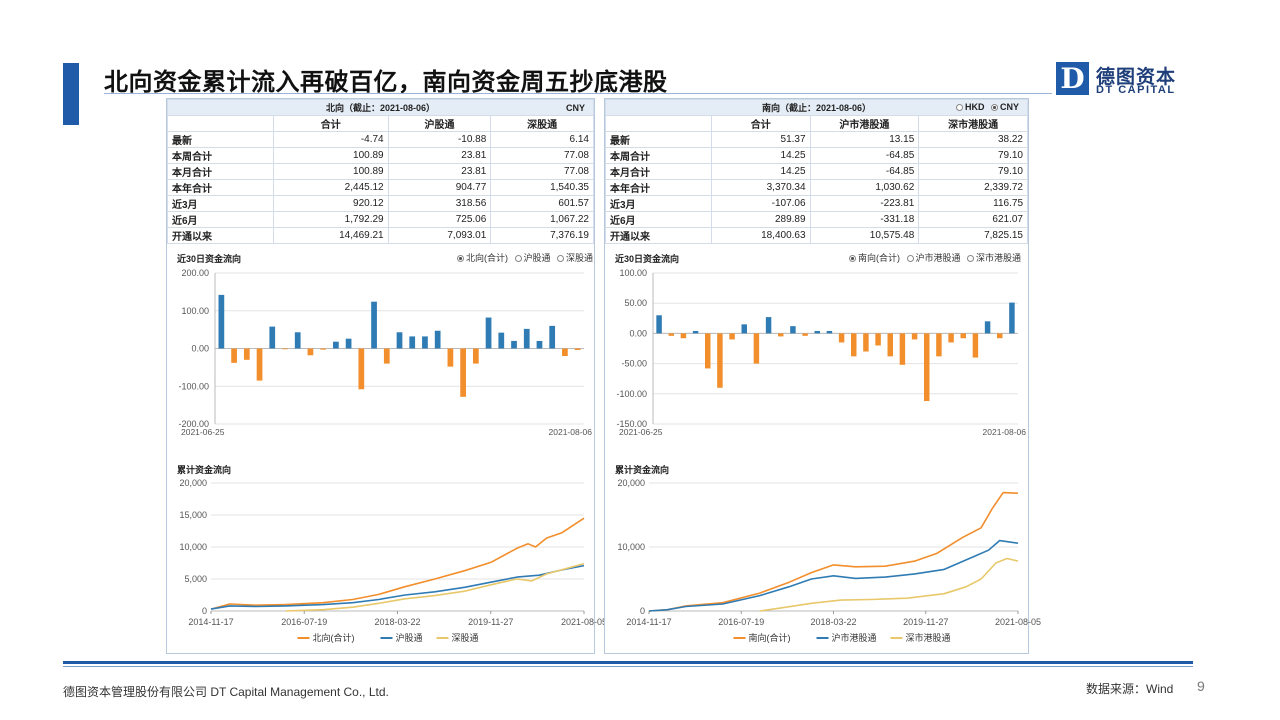 The width and height of the screenshot is (1280, 720). What do you see at coordinates (631, 547) in the screenshot?
I see `y-tick-label: 10,000` at bounding box center [631, 547].